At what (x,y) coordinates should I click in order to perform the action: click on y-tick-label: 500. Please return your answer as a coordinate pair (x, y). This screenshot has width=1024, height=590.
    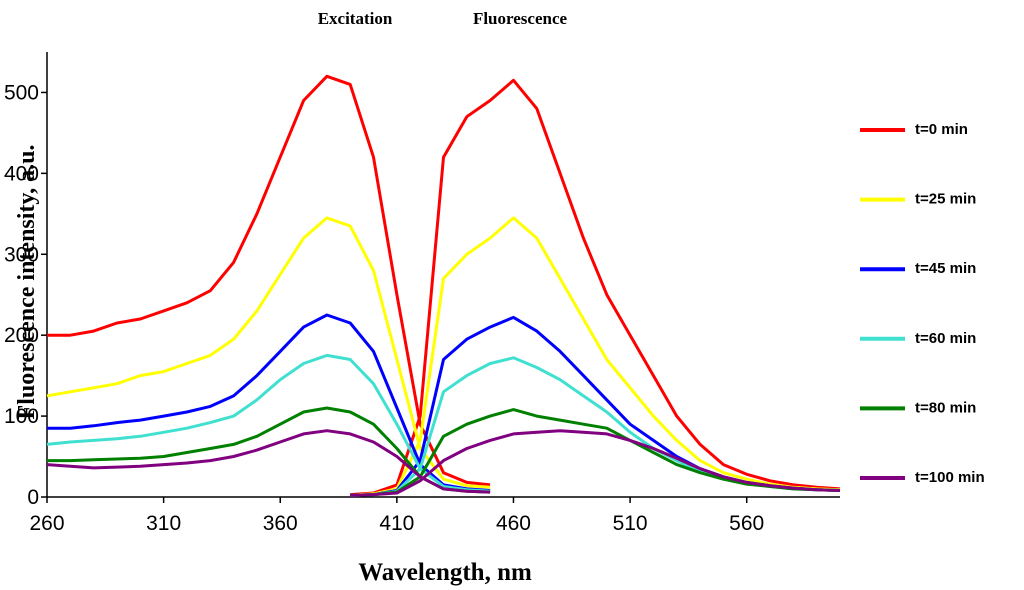
    Looking at the image, I should click on (21, 92).